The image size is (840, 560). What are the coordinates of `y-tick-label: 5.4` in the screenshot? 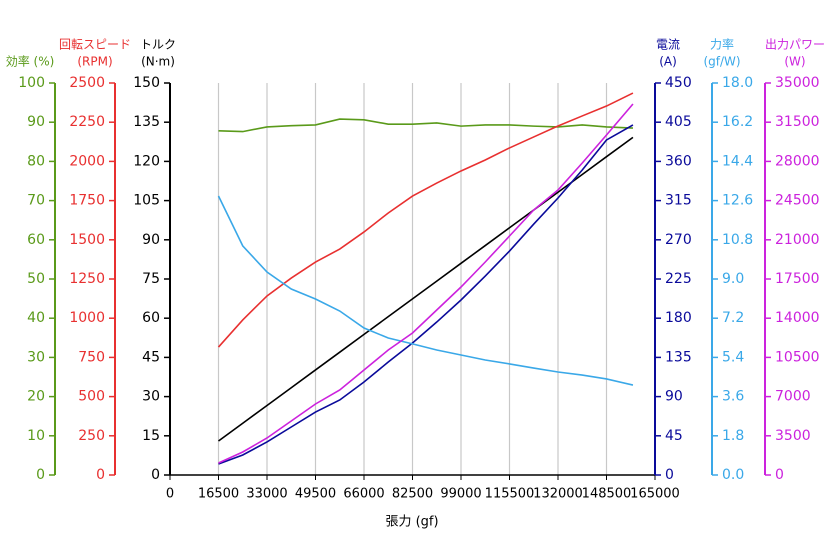 It's located at (733, 357).